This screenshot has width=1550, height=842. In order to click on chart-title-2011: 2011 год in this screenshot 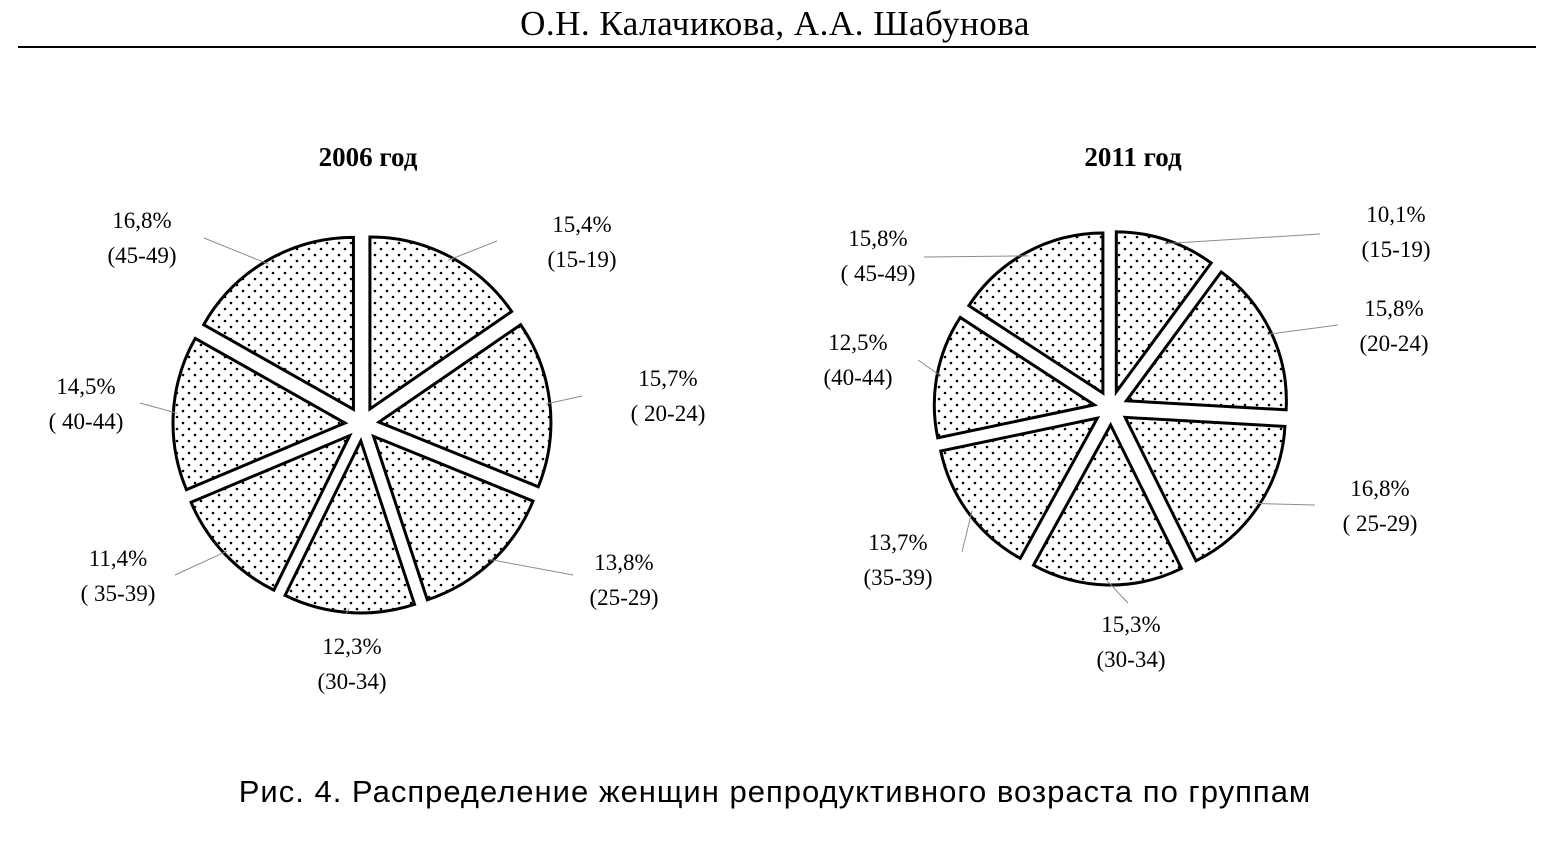, I will do `click(1133, 157)`.